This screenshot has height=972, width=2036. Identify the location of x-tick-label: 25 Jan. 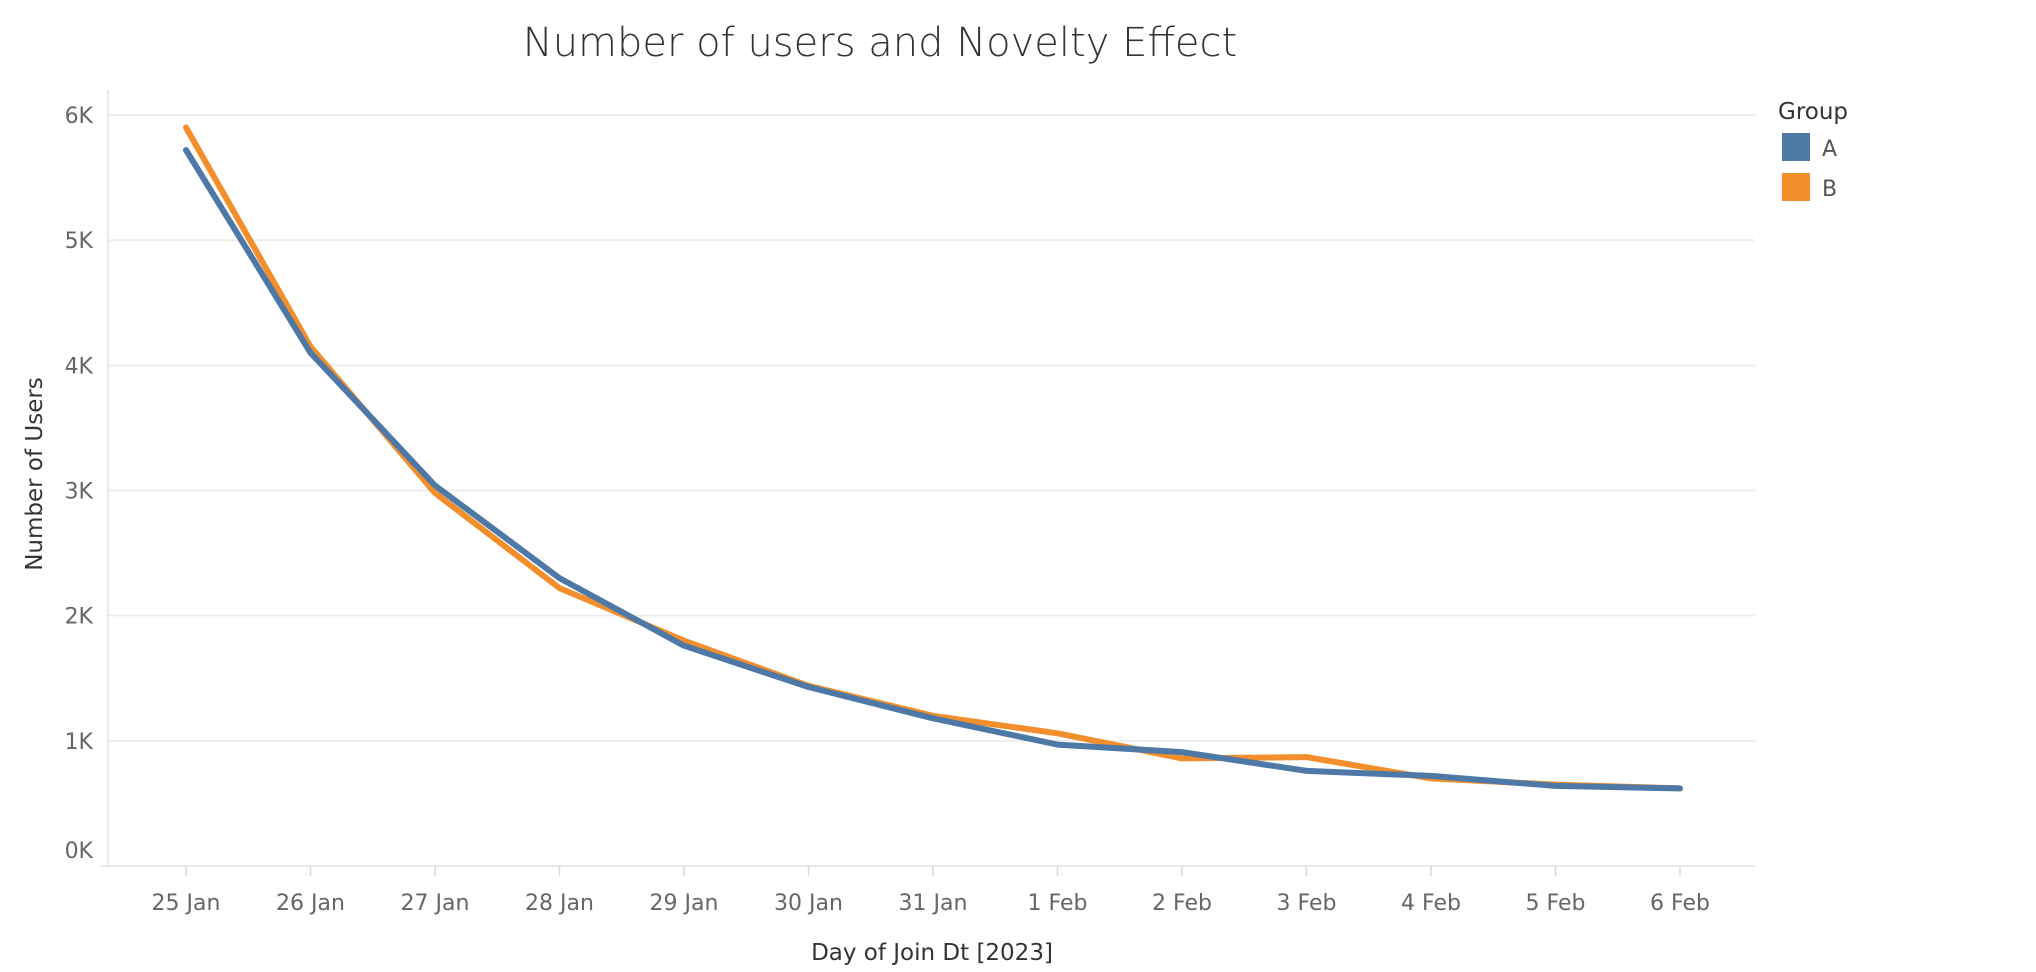
(186, 903).